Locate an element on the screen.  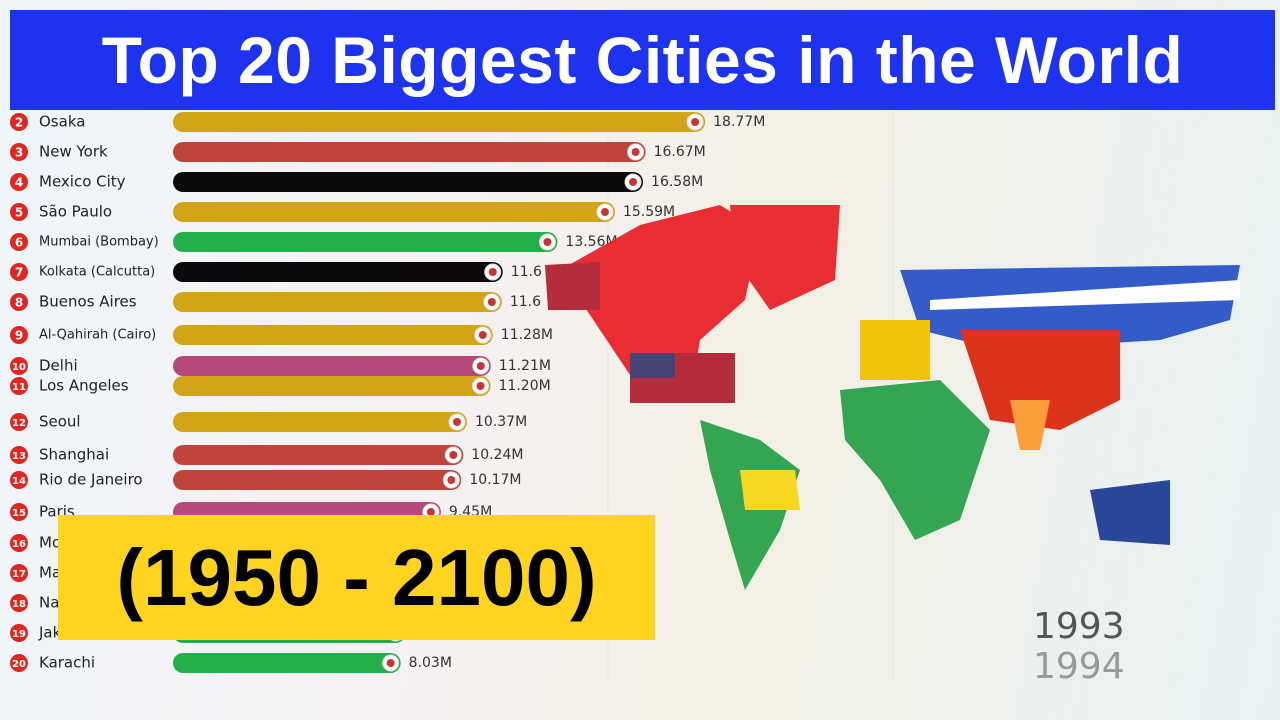
rank-number: 7 is located at coordinates (19, 273).